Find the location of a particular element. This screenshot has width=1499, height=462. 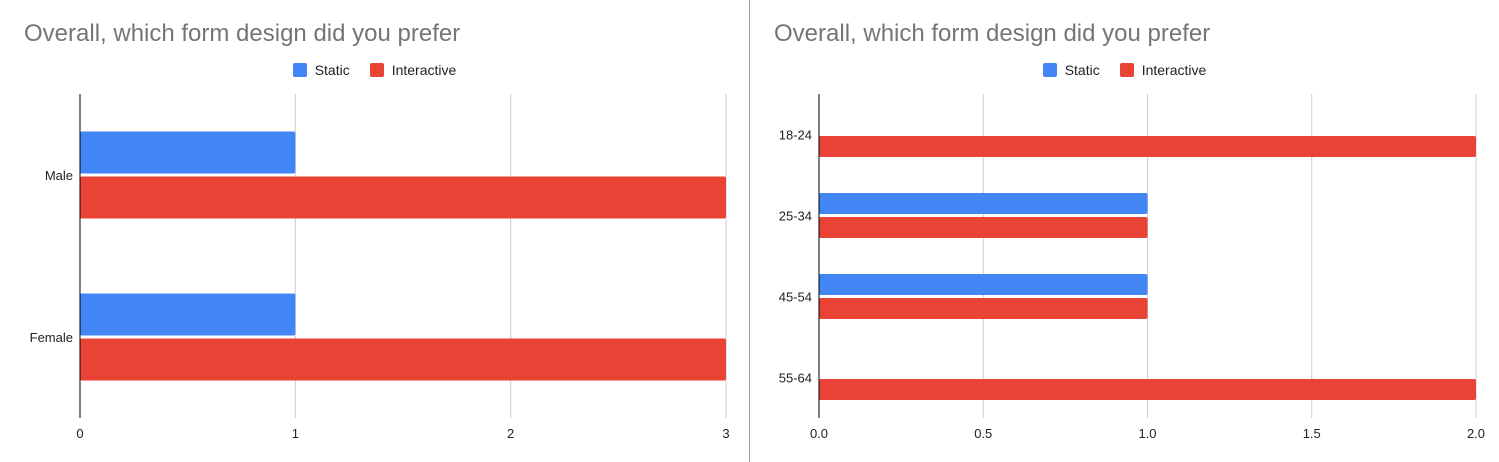

y-category-label: 55-64 is located at coordinates (795, 378).